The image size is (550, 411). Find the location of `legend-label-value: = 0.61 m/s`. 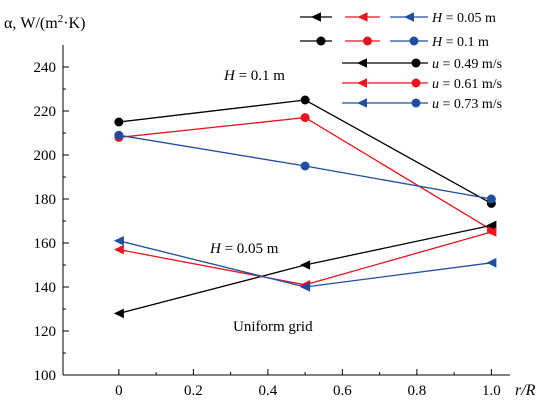

legend-label-value: = 0.61 m/s is located at coordinates (470, 84).